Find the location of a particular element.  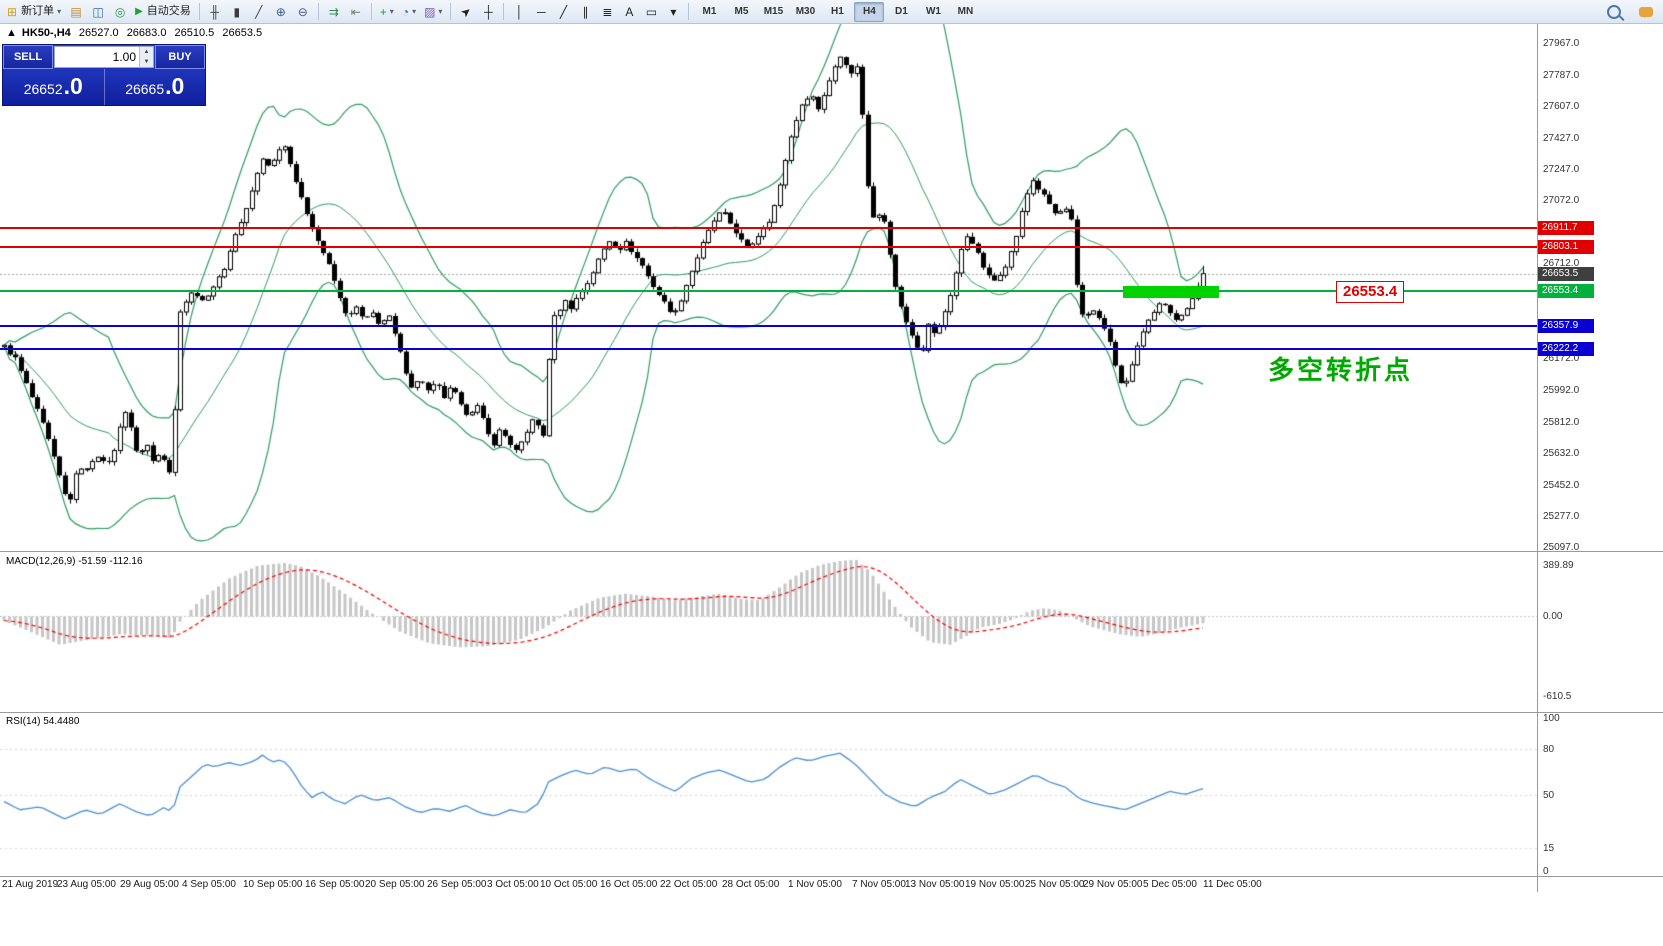

rsi-scale-tick: 100 is located at coordinates (1551, 718).